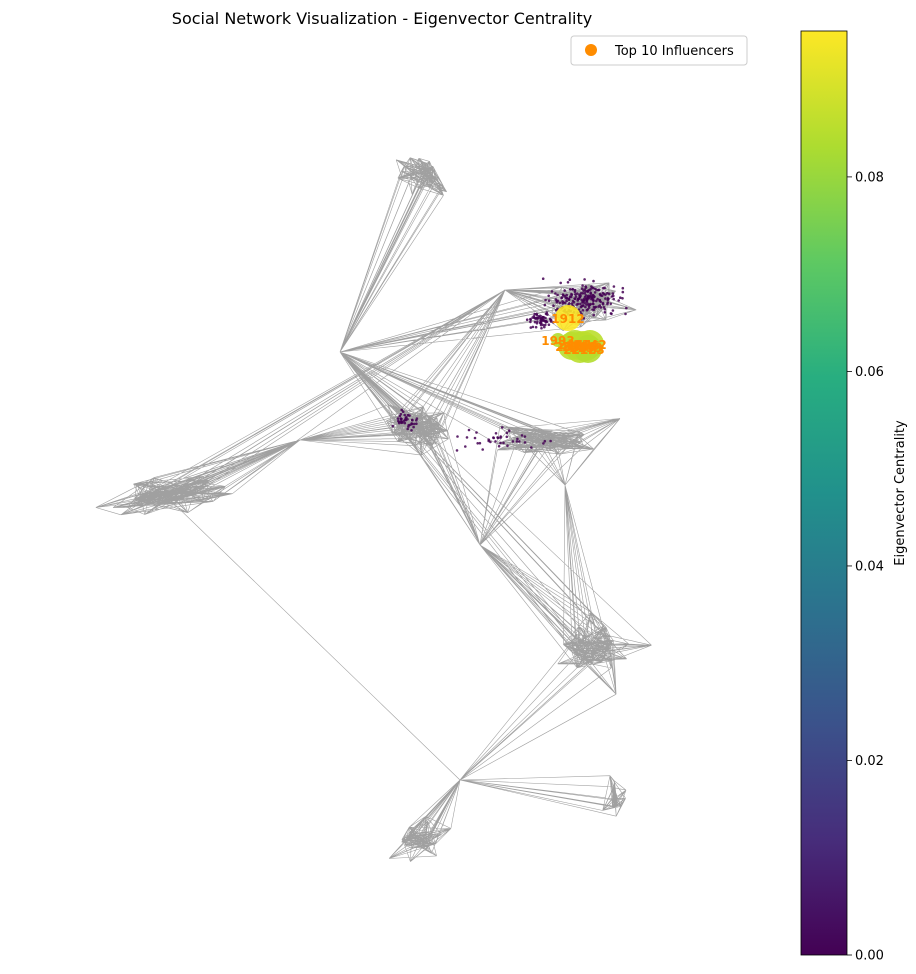 The image size is (916, 974). Describe the element at coordinates (571, 347) in the screenshot. I see `top-node-label: 2078` at that location.